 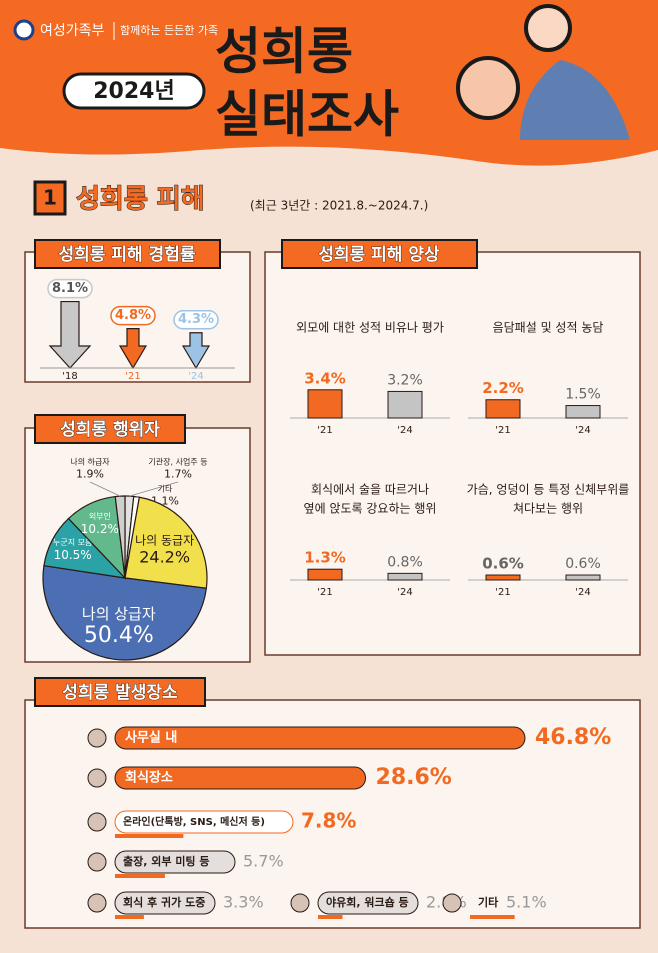 I want to click on panel-title: 성희롱 발생장소, so click(x=120, y=693).